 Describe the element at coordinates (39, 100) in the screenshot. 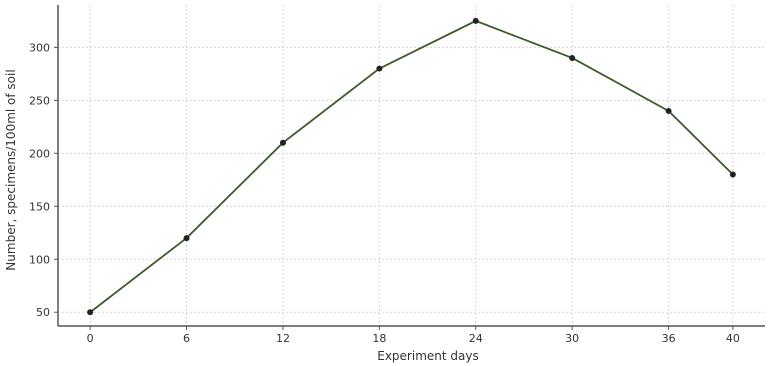

I see `y-tick-label: 250` at that location.